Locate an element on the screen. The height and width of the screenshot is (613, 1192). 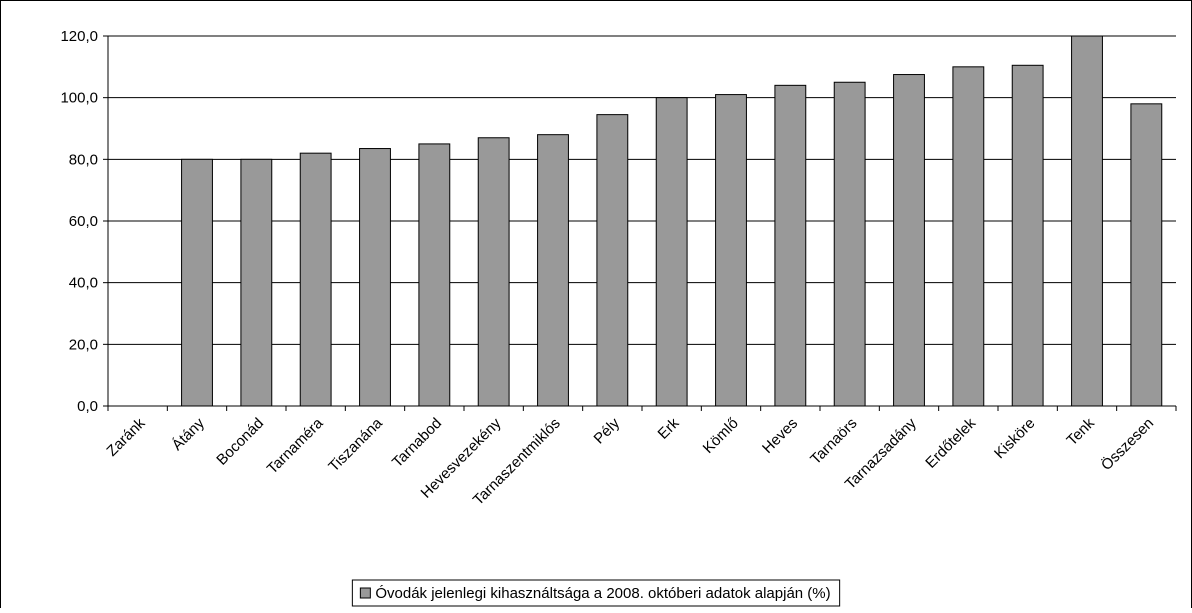
y-tick-label: 0,0 is located at coordinates (87, 406).